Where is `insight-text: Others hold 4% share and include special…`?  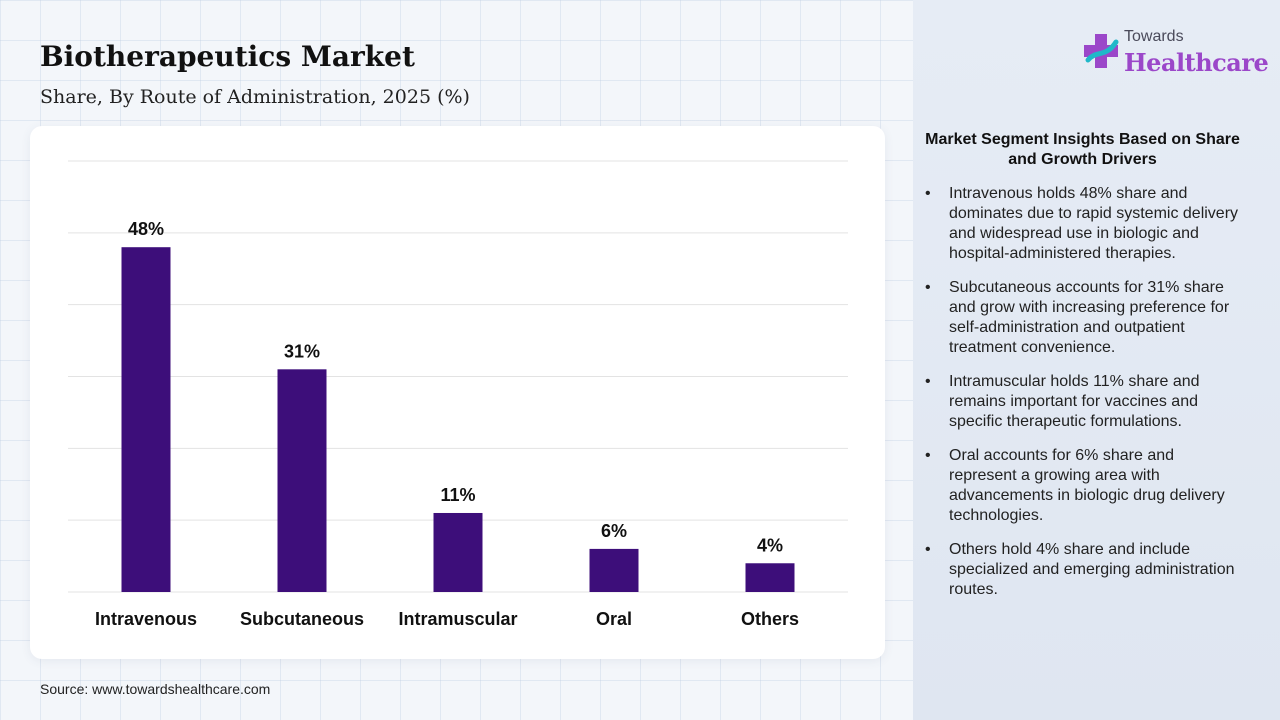
insight-text: Others hold 4% share and include special… is located at coordinates (1092, 569).